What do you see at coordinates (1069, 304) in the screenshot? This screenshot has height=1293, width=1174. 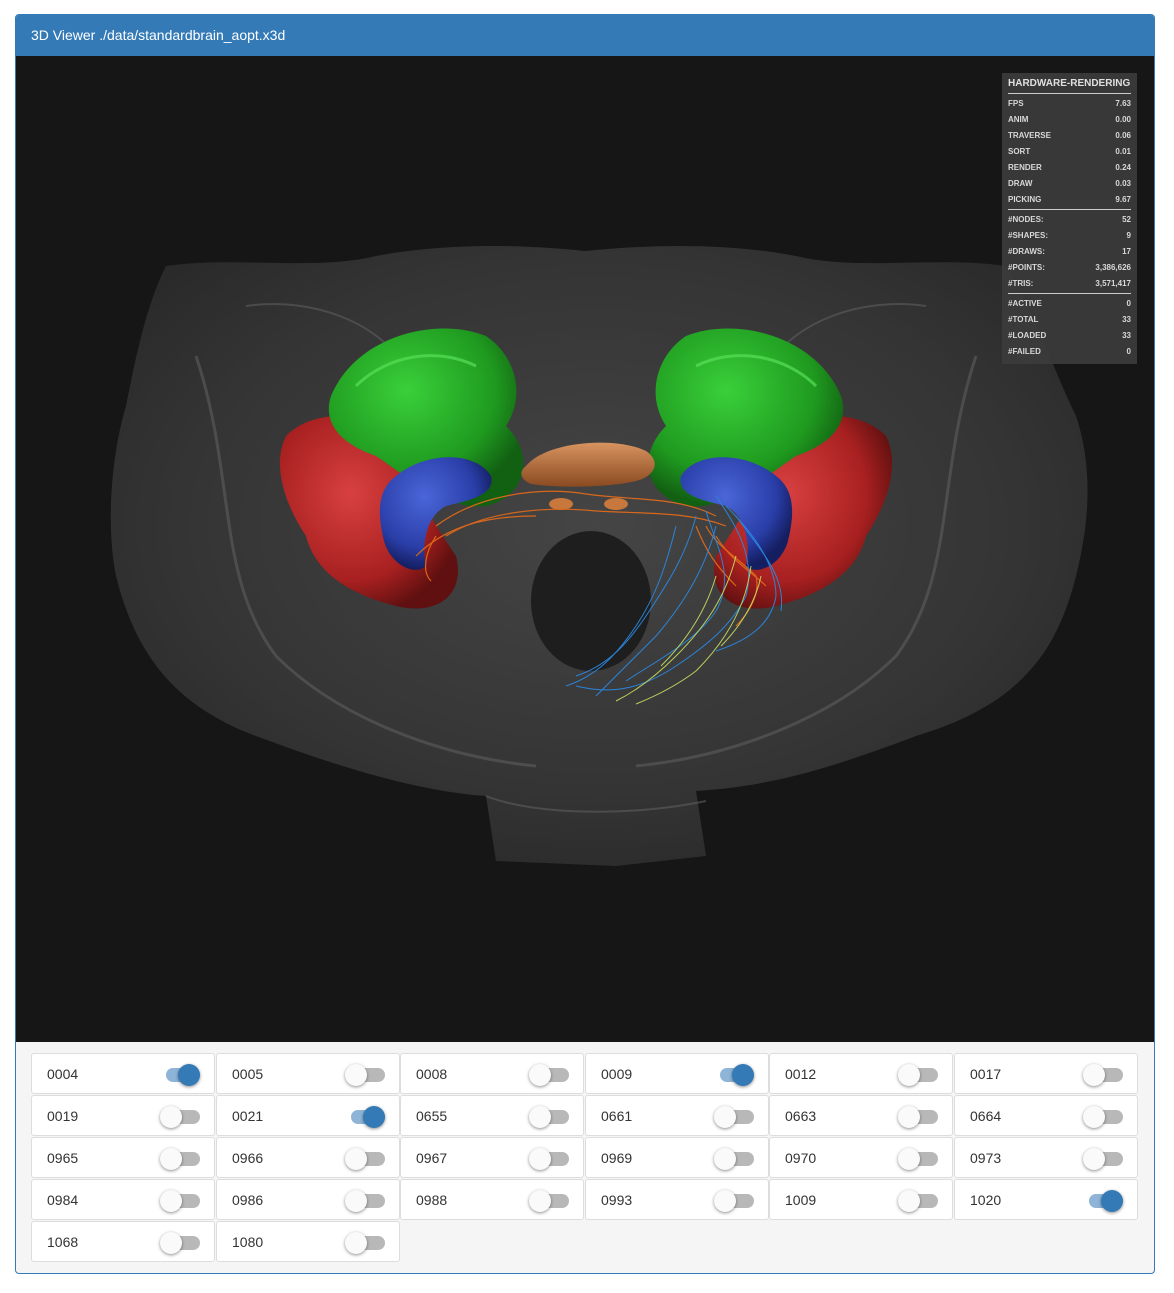 I see `stats-row-active: #ACTIVE 0` at bounding box center [1069, 304].